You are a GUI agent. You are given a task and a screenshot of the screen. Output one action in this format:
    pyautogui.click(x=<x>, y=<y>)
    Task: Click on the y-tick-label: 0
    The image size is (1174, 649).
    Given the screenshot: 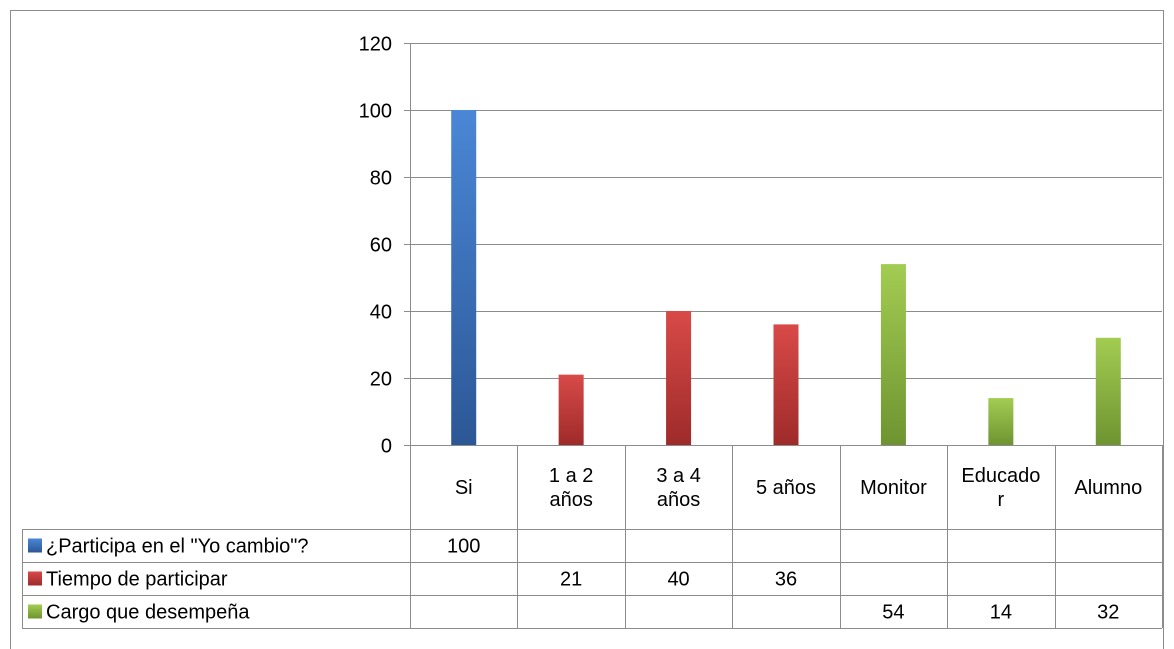 What is the action you would take?
    pyautogui.click(x=386, y=447)
    